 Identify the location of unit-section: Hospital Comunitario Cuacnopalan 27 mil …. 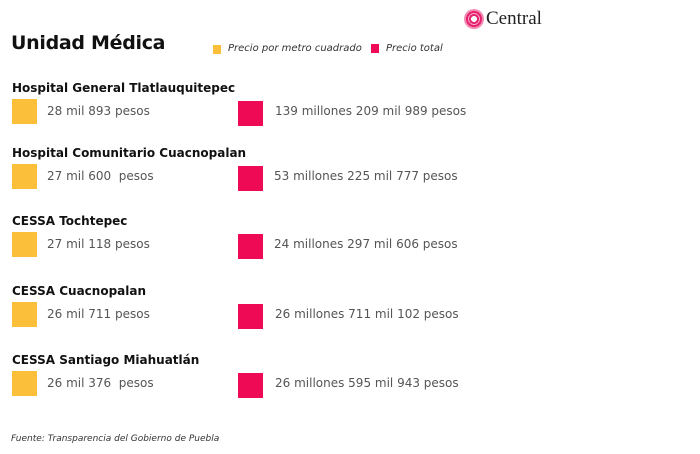
(350, 180).